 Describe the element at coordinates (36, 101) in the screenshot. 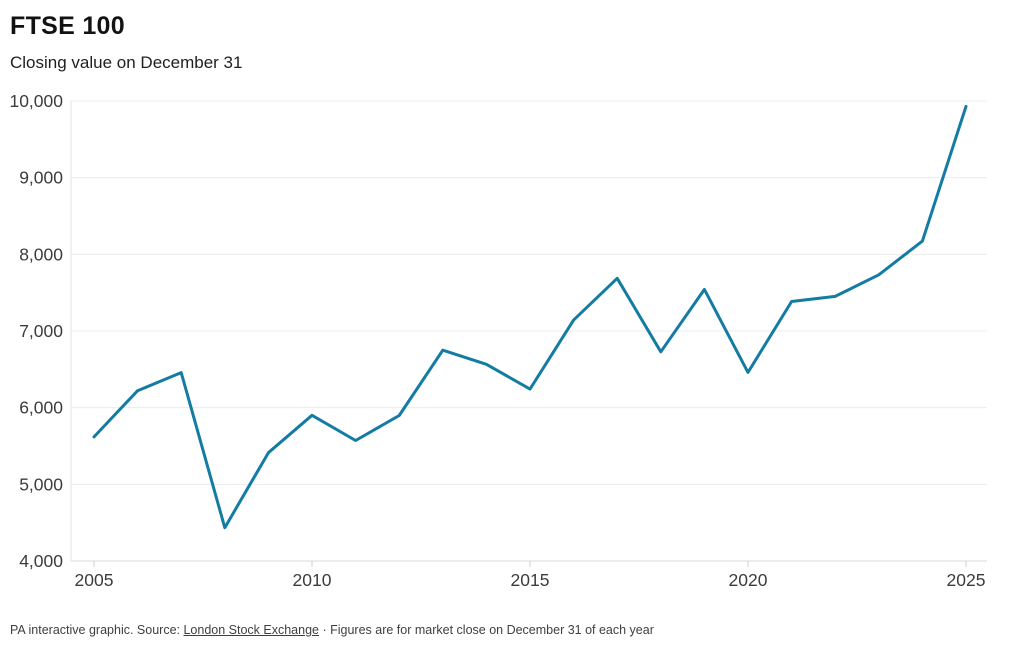

I see `y-axis-label: 10,000` at that location.